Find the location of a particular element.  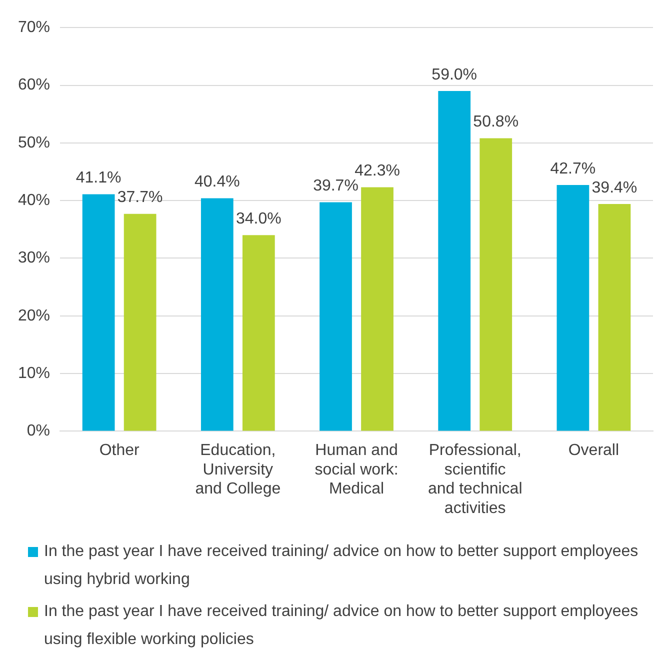

y-tick-label: 0% is located at coordinates (38, 431).